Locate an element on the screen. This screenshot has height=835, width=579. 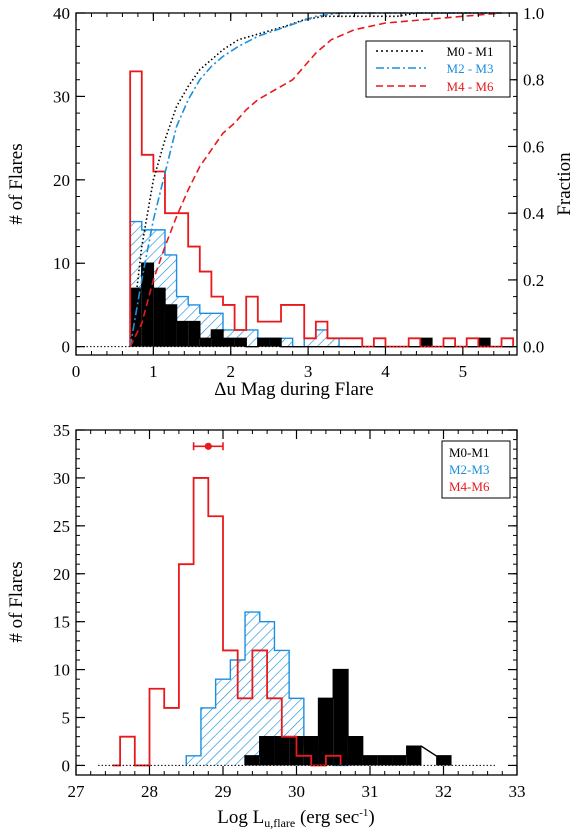
top-y-tick-label: 0 is located at coordinates (66, 347).